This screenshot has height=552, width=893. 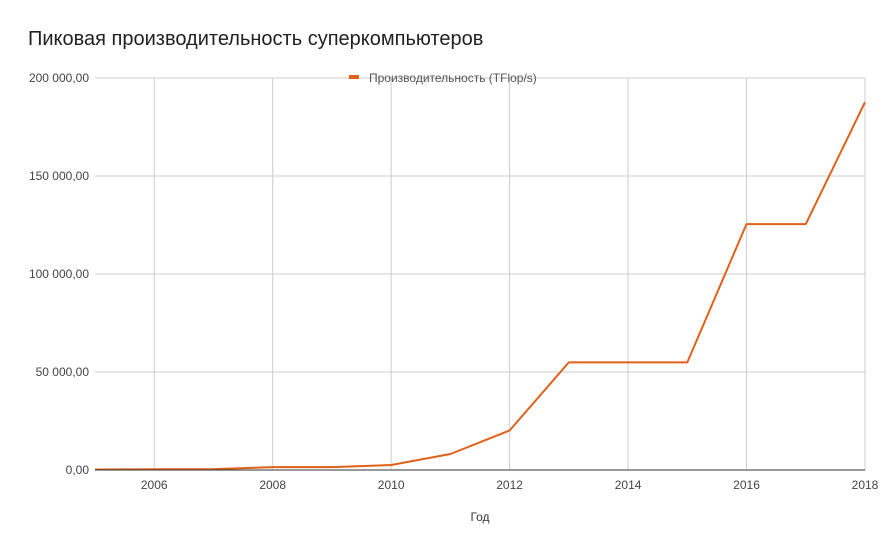 I want to click on x-tick-label: 2016, so click(x=746, y=485).